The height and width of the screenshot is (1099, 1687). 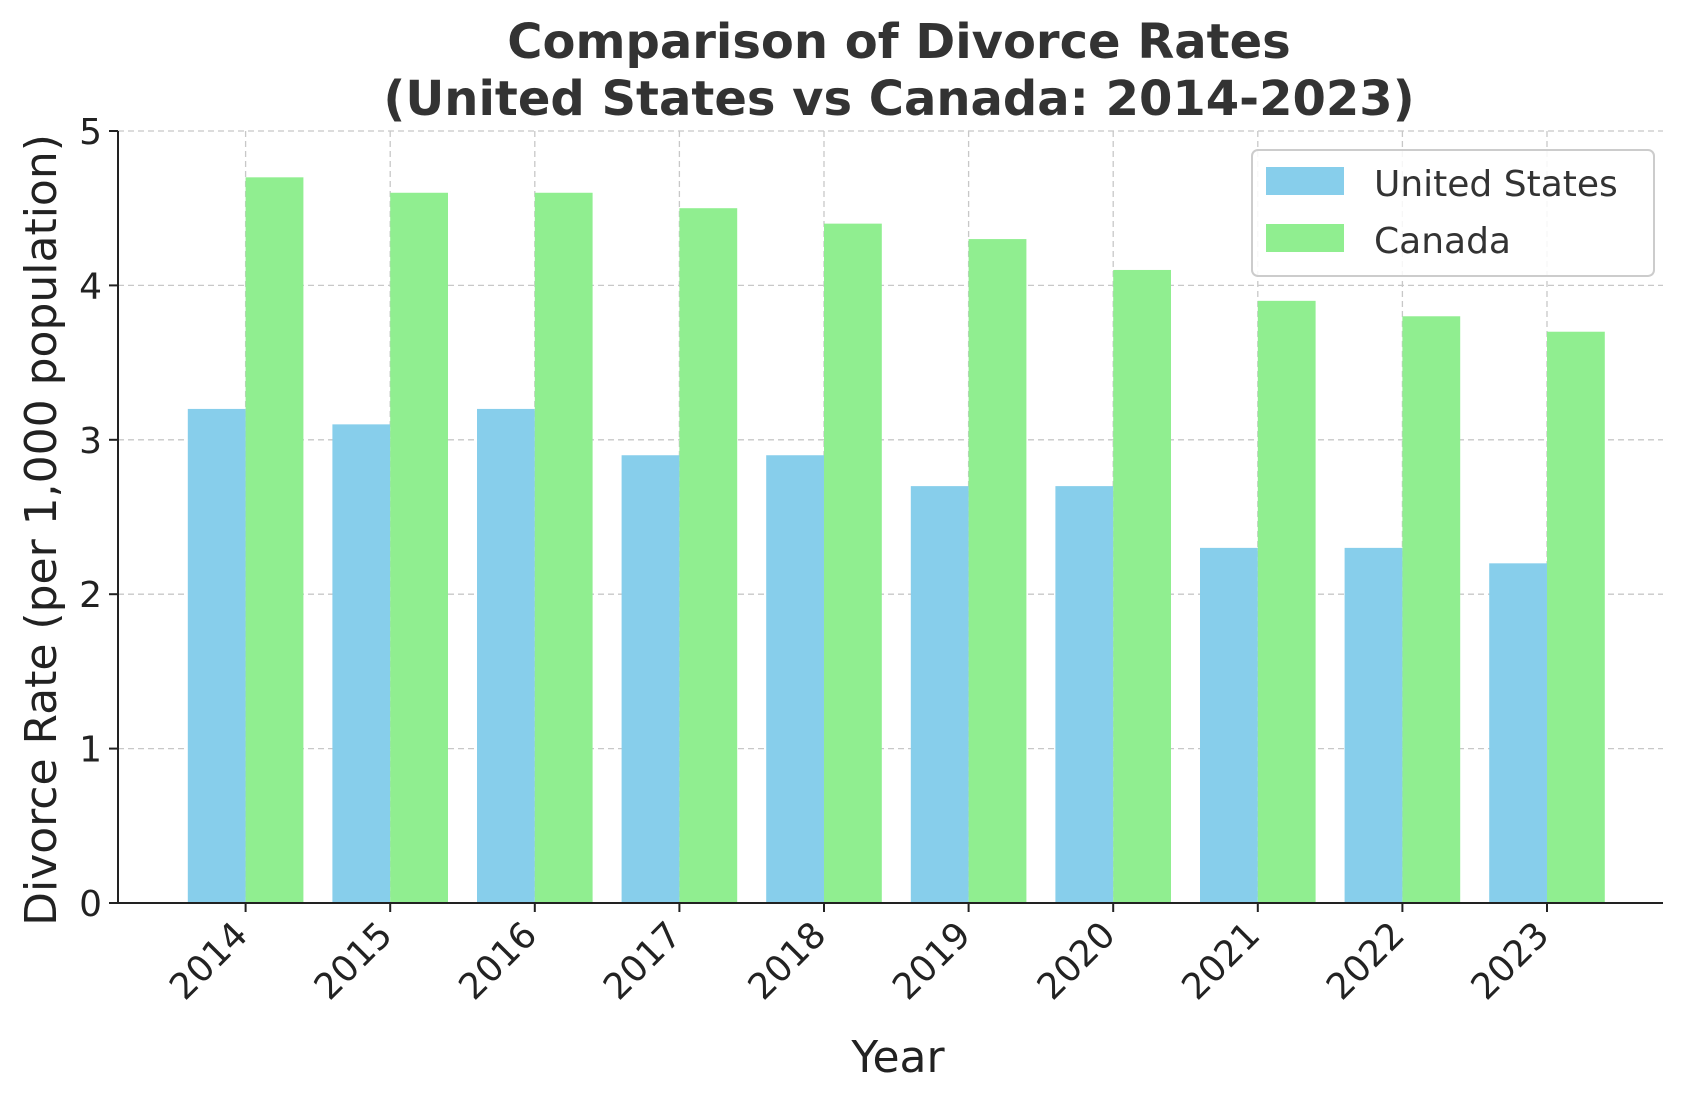 What do you see at coordinates (90, 904) in the screenshot?
I see `y-tick-label: 0` at bounding box center [90, 904].